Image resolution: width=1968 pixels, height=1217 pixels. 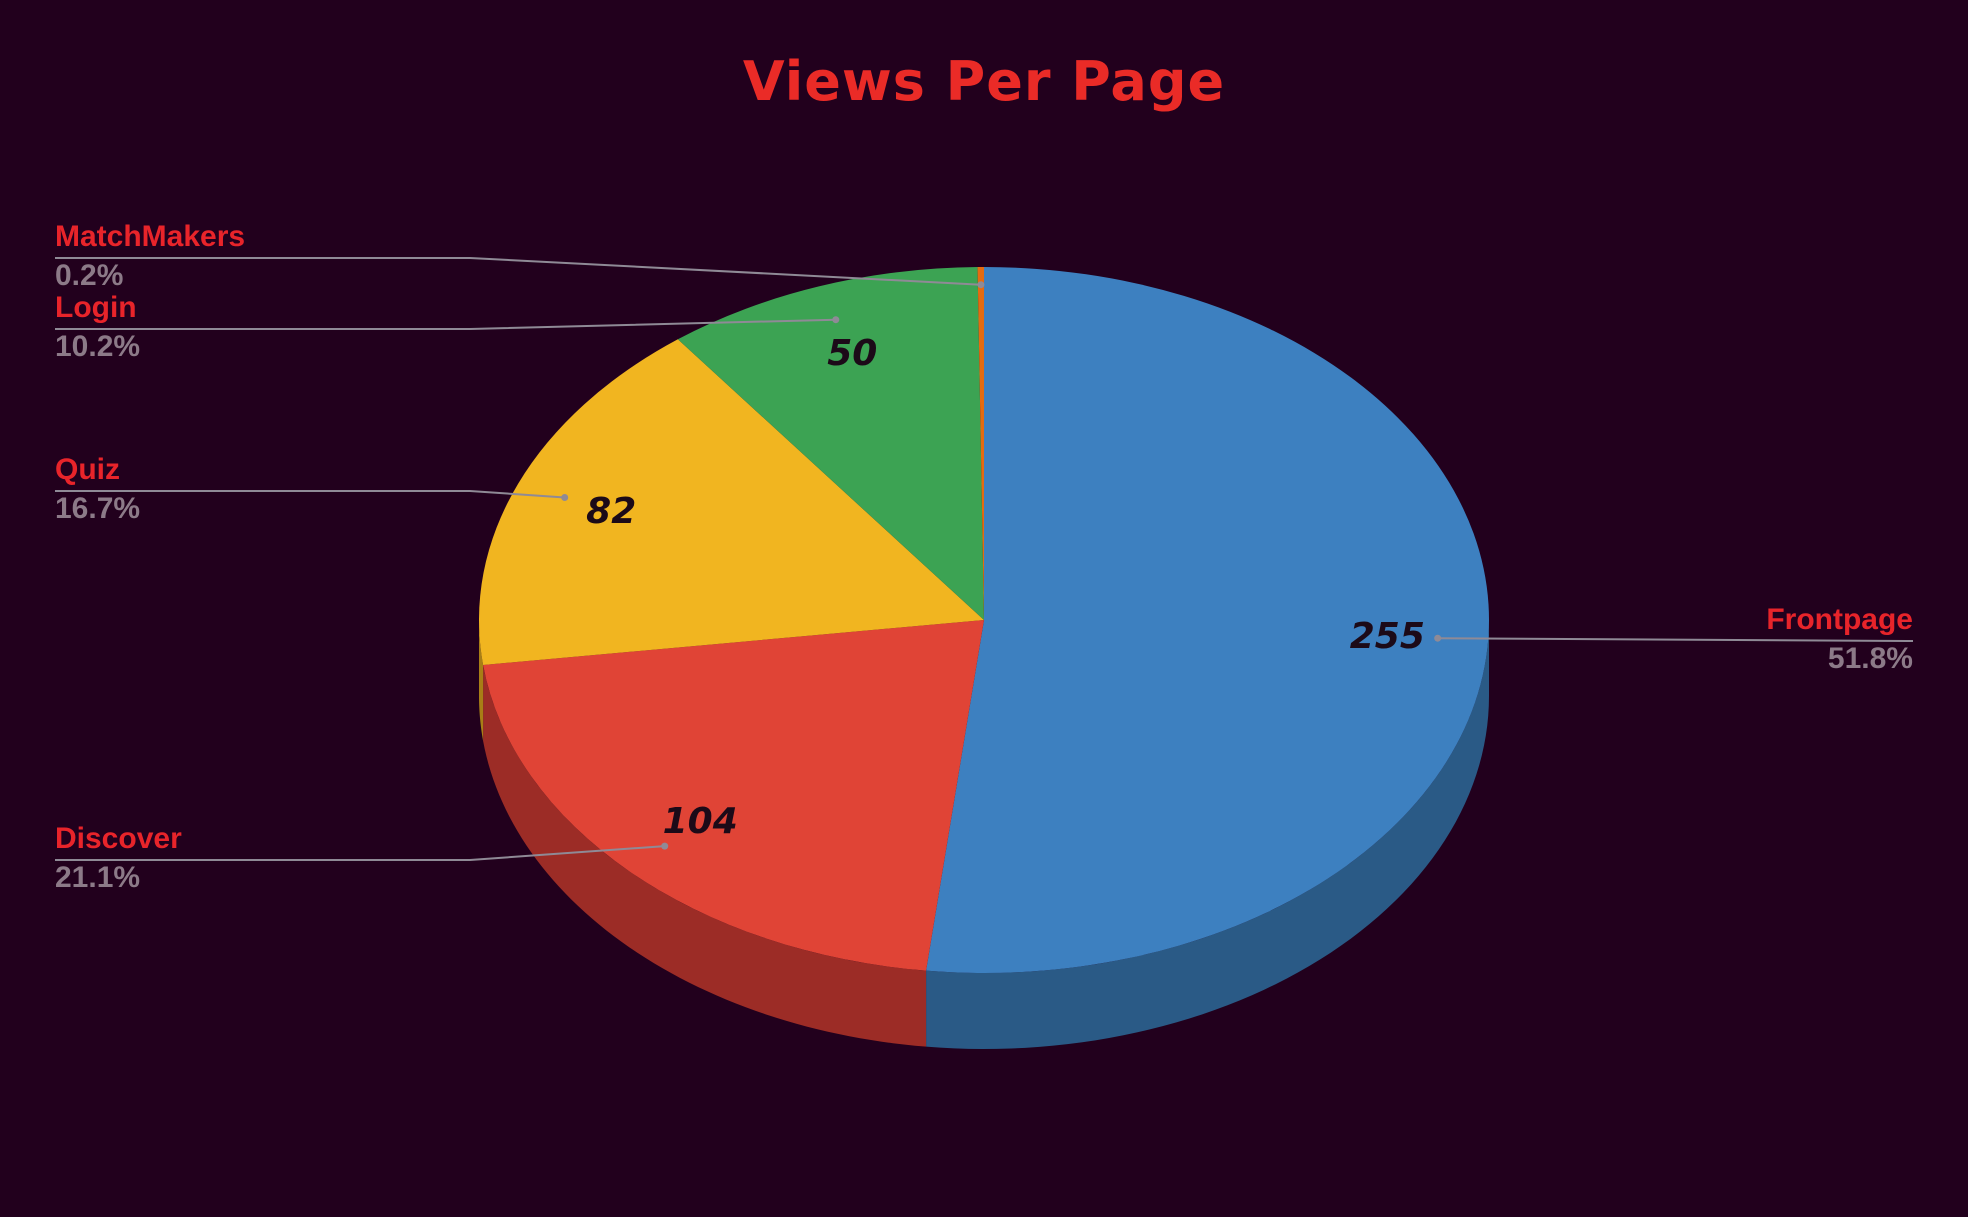 I want to click on leader-line-quiz, so click(x=310, y=494).